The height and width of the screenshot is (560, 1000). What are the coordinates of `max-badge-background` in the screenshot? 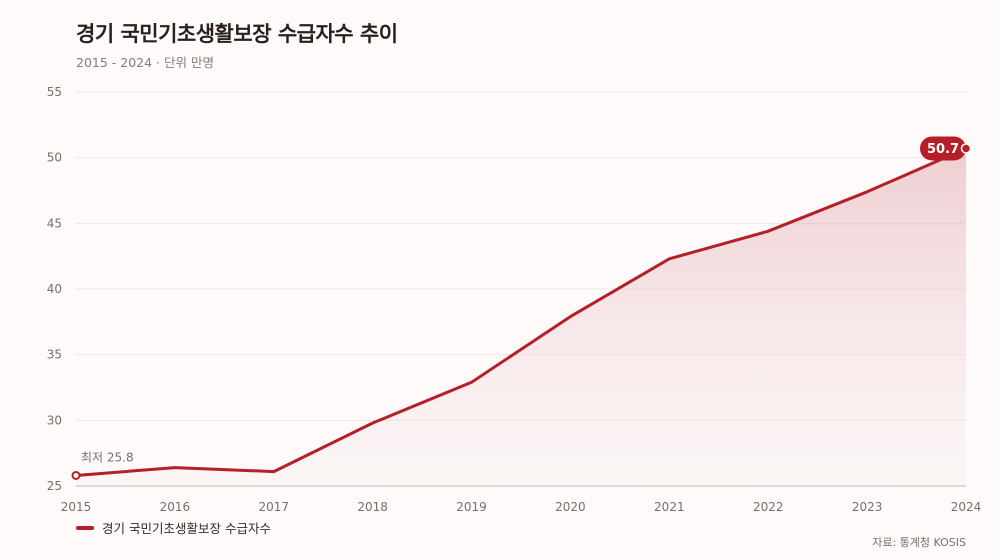 It's located at (943, 148).